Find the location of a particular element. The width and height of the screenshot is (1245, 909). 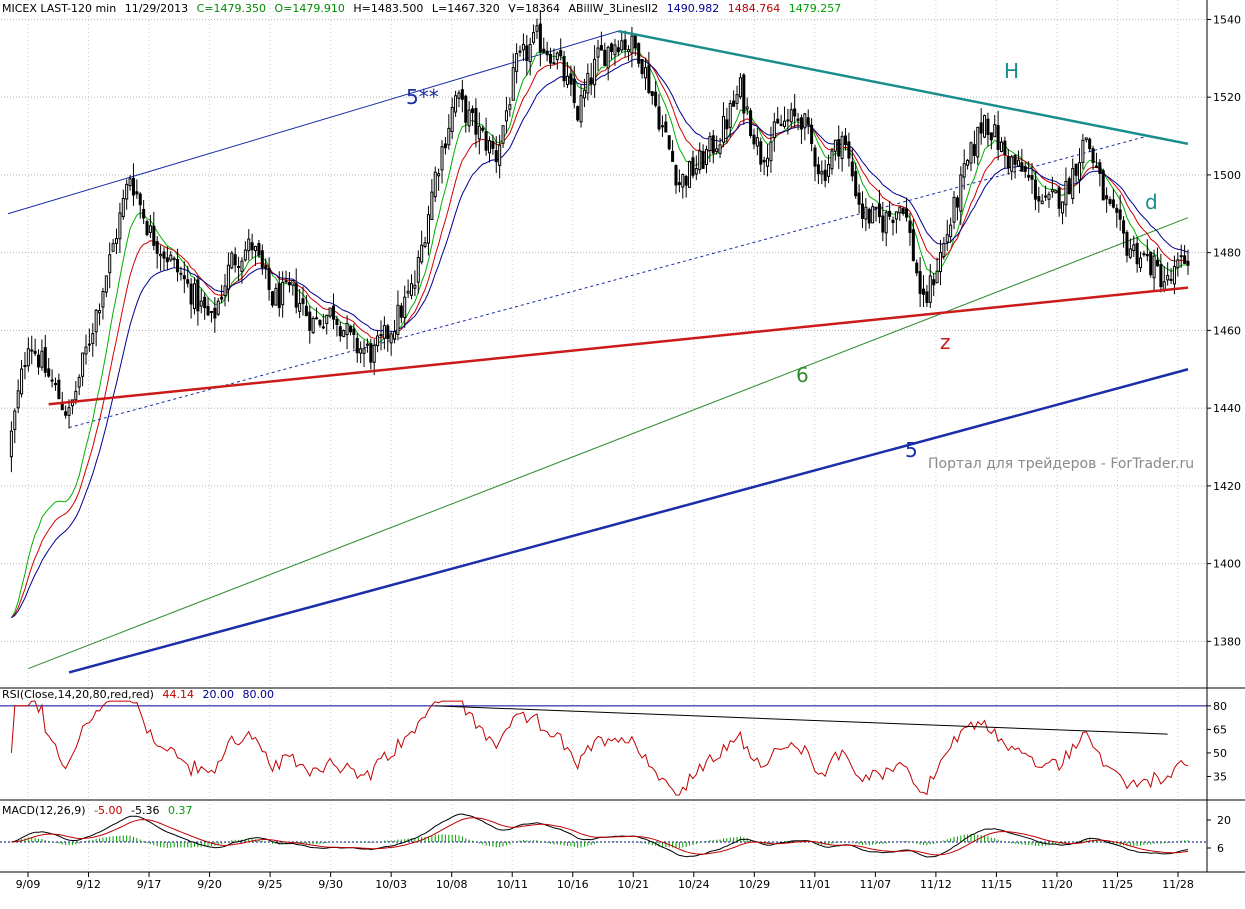

price-tick-label: 1400 is located at coordinates (1227, 564).